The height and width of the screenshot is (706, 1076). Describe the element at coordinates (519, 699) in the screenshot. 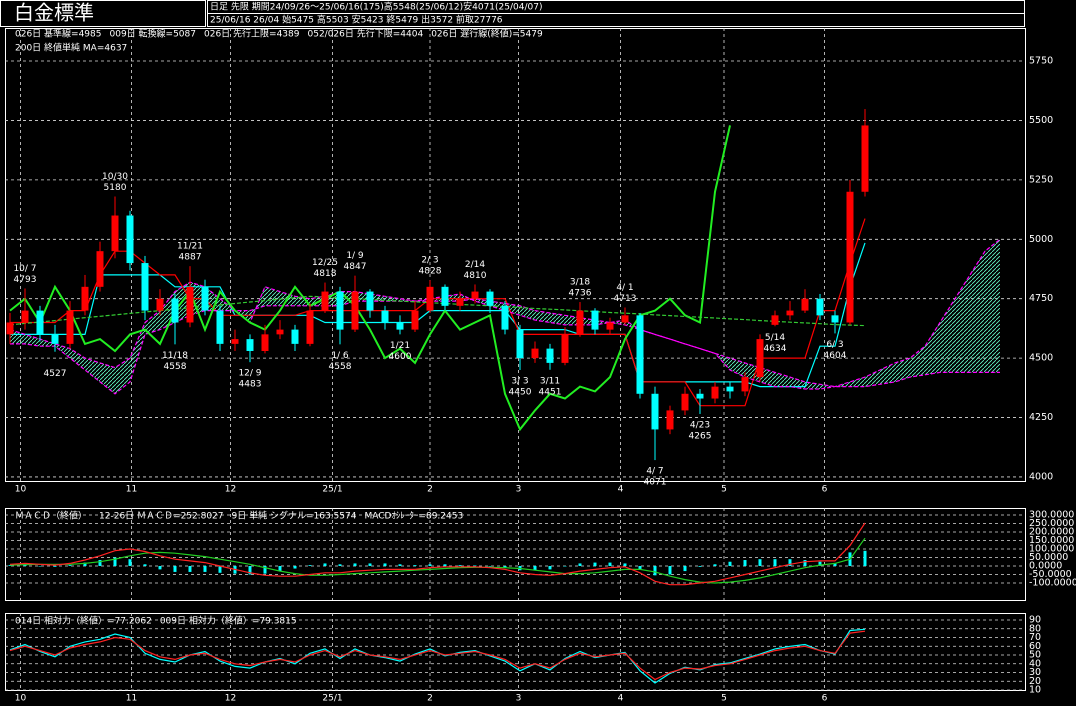

I see `x-tick-label: 3` at that location.